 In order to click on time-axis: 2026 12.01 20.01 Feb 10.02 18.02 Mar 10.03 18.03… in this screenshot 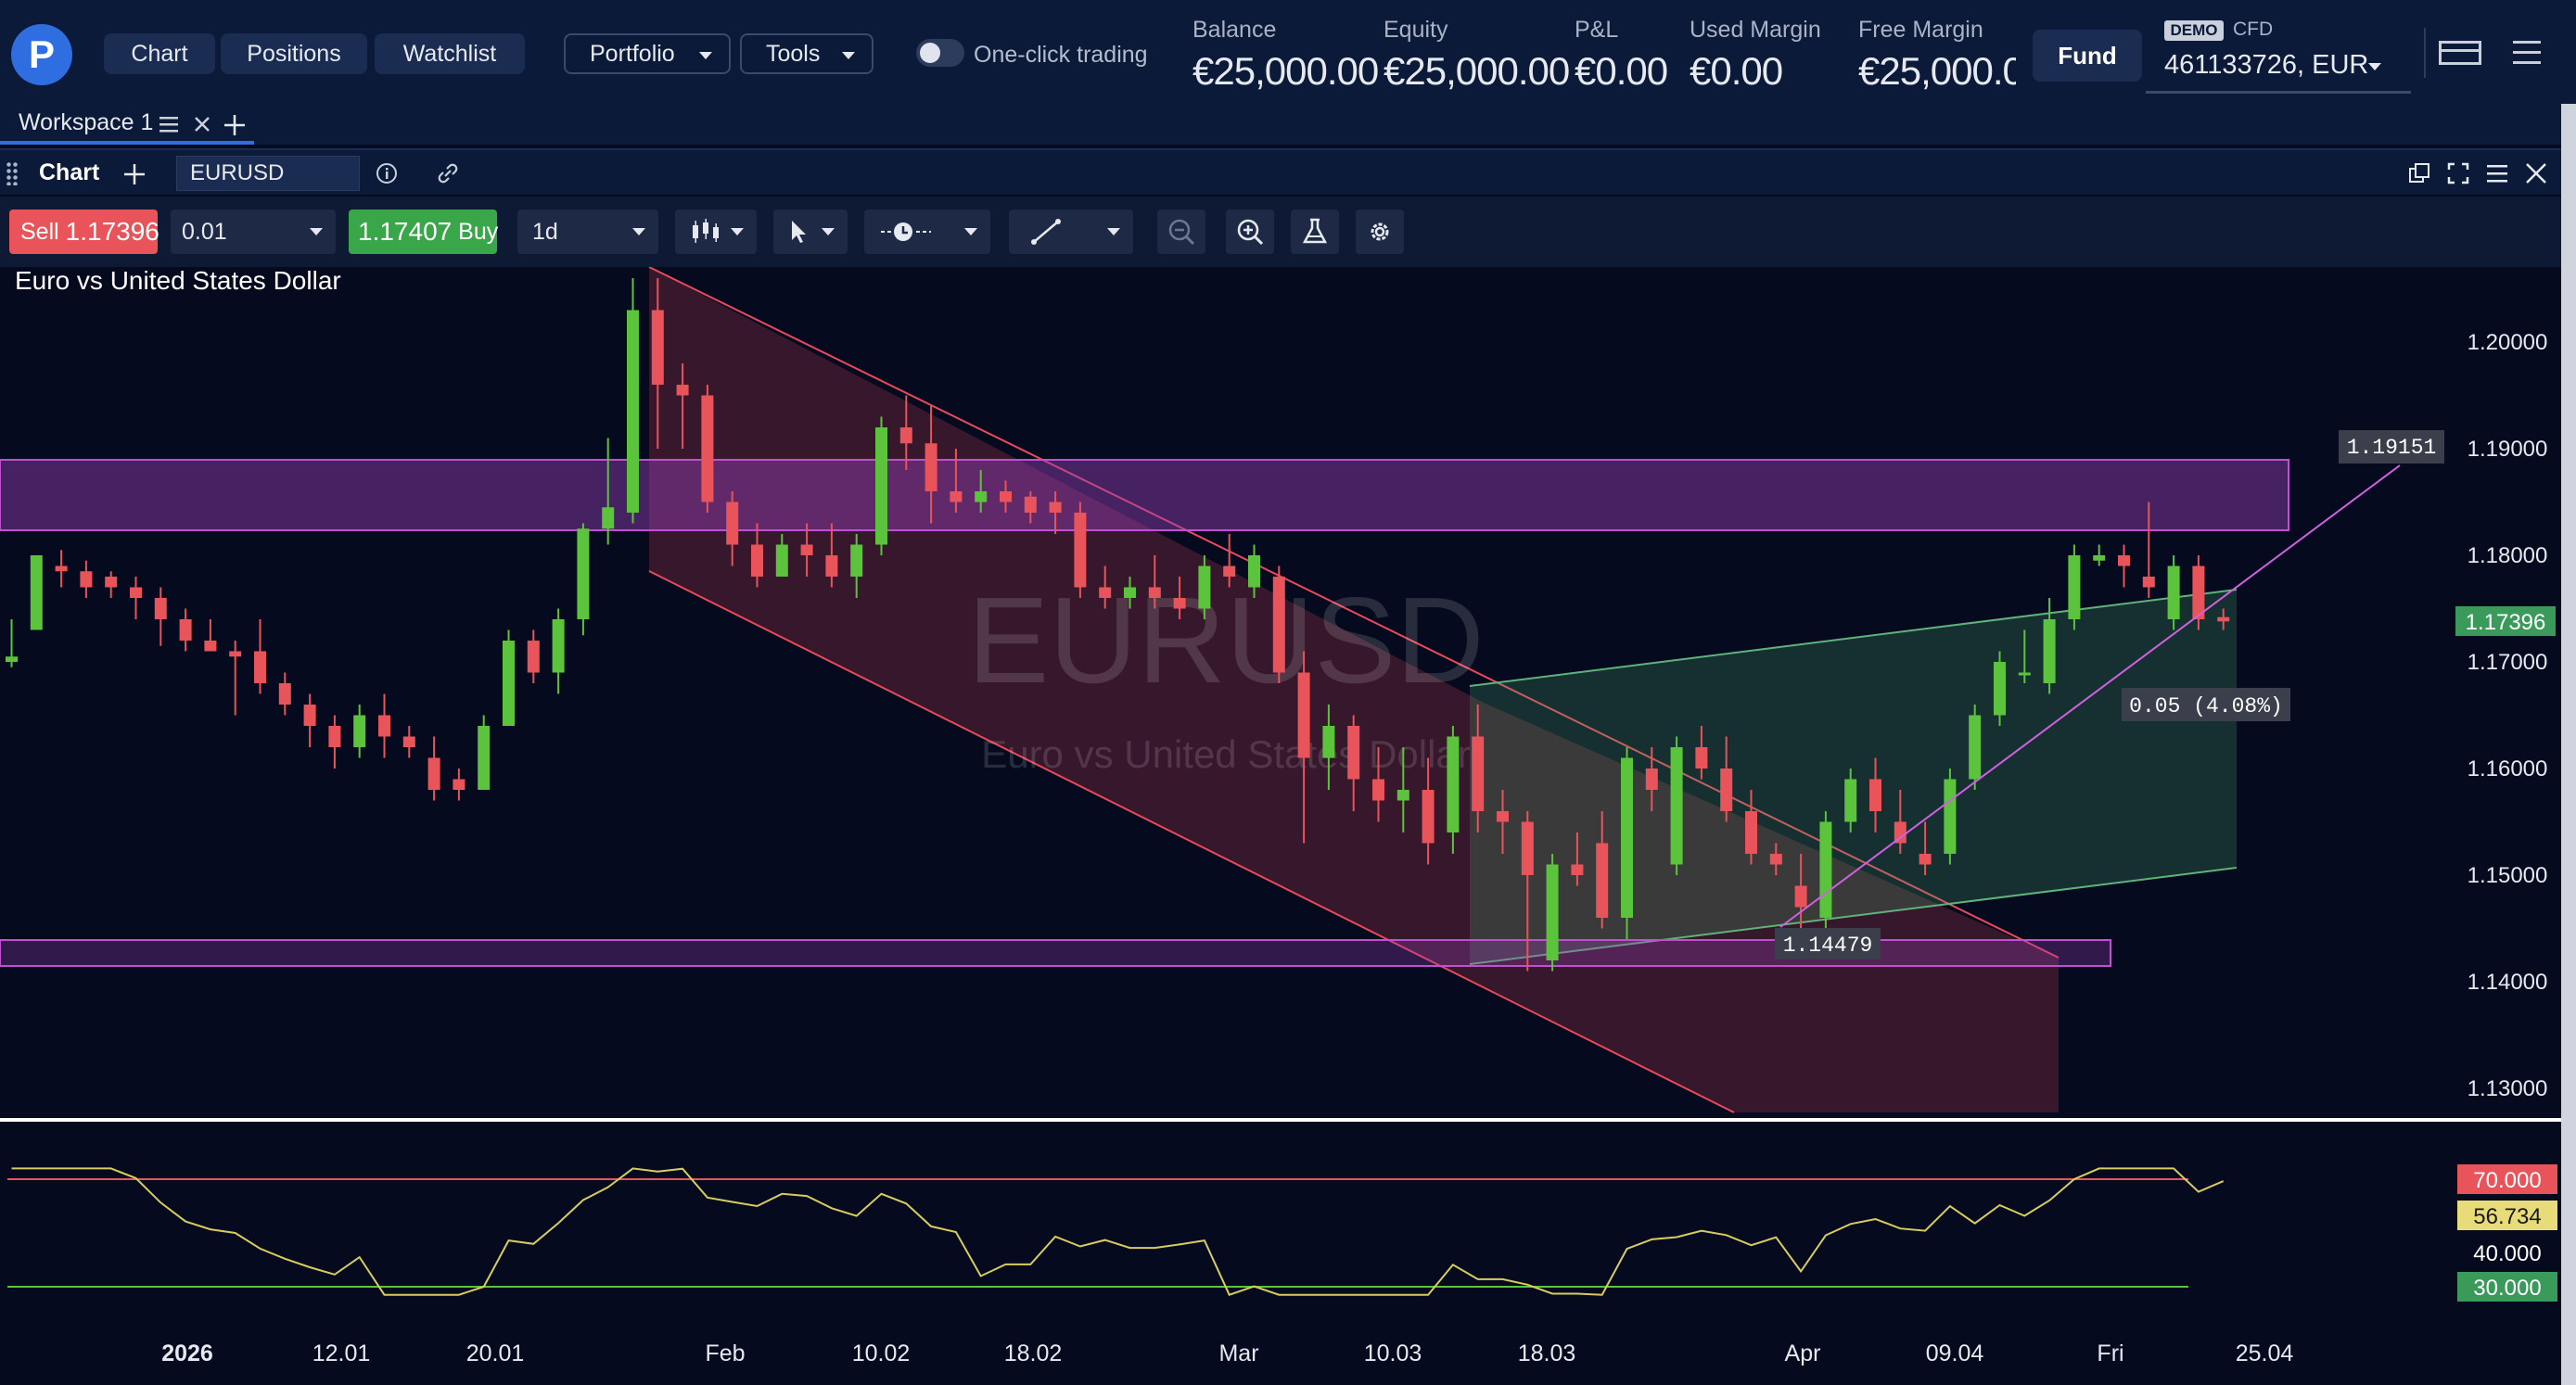, I will do `click(1280, 1358)`.